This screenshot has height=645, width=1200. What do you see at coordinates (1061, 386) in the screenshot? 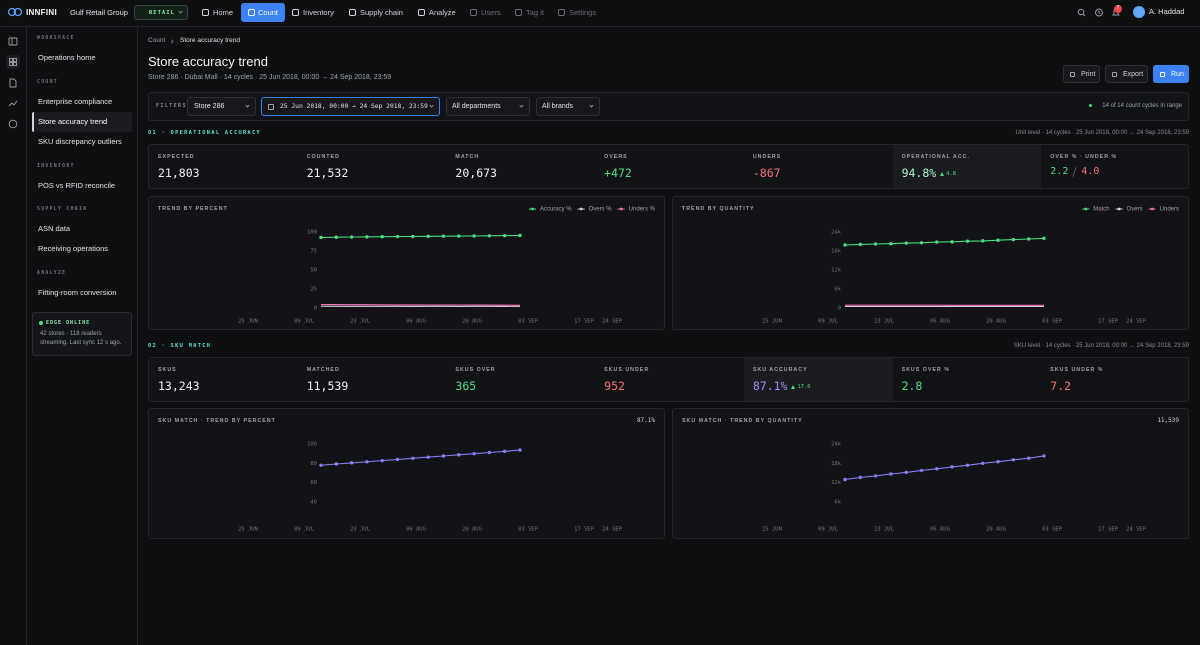
I see `kpi-value: 7.2` at bounding box center [1061, 386].